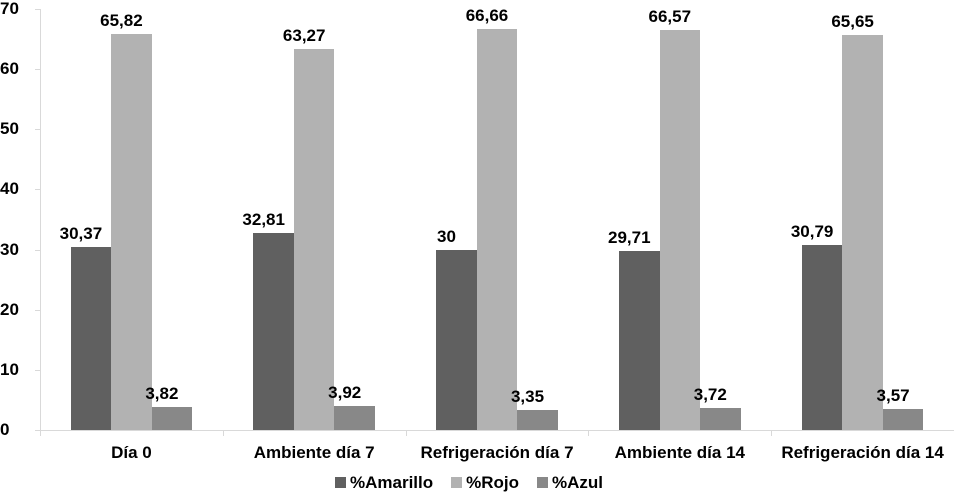  What do you see at coordinates (314, 452) in the screenshot?
I see `x-tick-label: Ambiente día 7` at bounding box center [314, 452].